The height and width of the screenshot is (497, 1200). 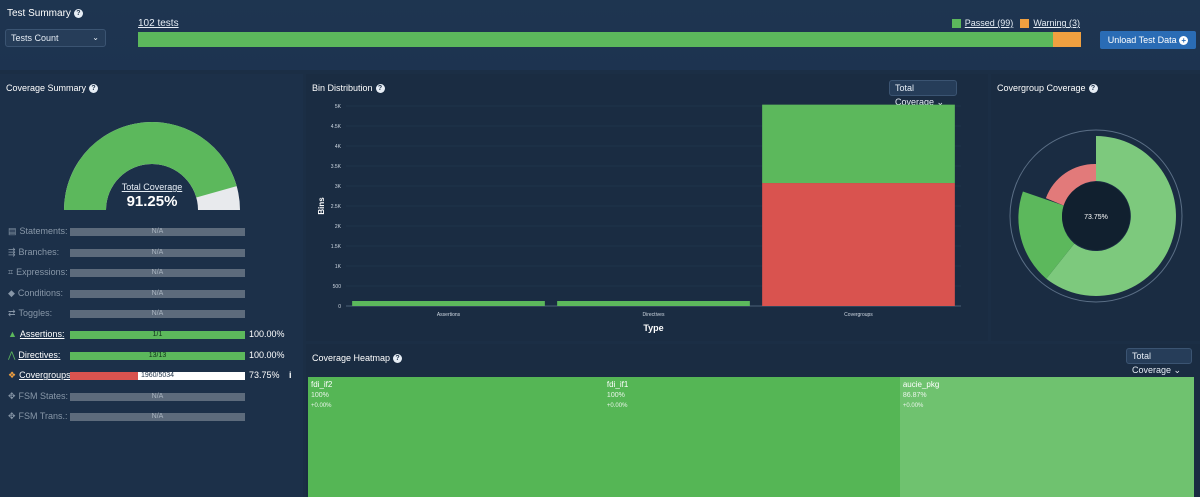 What do you see at coordinates (264, 375) in the screenshot?
I see `coverage-row-percent: 73.75%` at bounding box center [264, 375].